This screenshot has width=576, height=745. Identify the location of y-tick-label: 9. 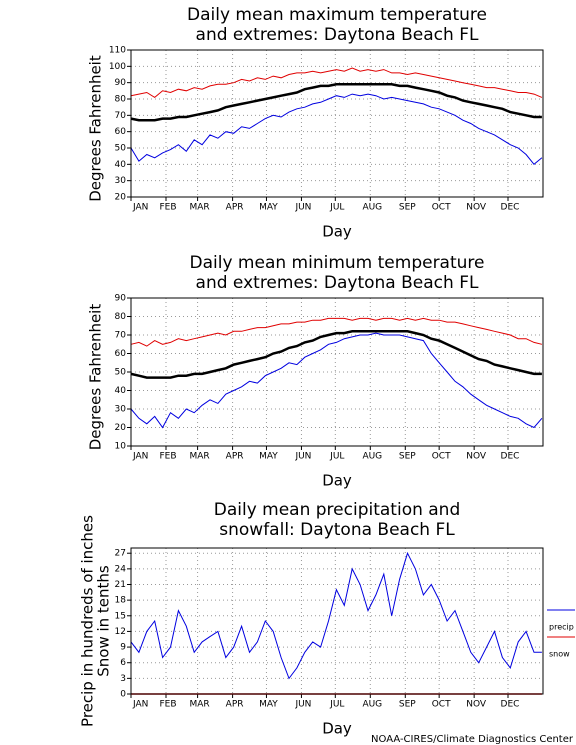
(123, 648).